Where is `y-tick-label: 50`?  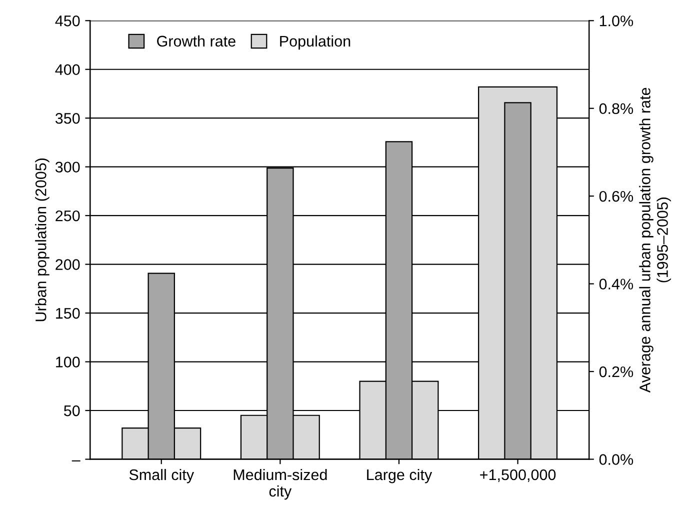 y-tick-label: 50 is located at coordinates (72, 410).